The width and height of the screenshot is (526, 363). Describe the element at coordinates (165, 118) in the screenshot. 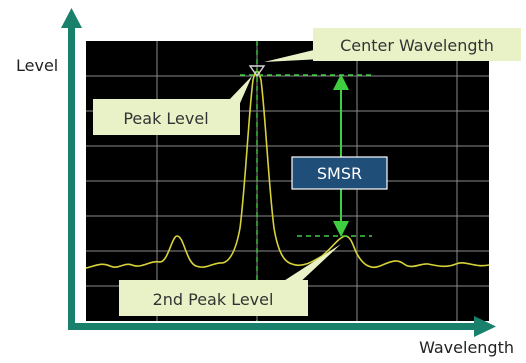

I see `peak-level-text: Peak Level` at that location.